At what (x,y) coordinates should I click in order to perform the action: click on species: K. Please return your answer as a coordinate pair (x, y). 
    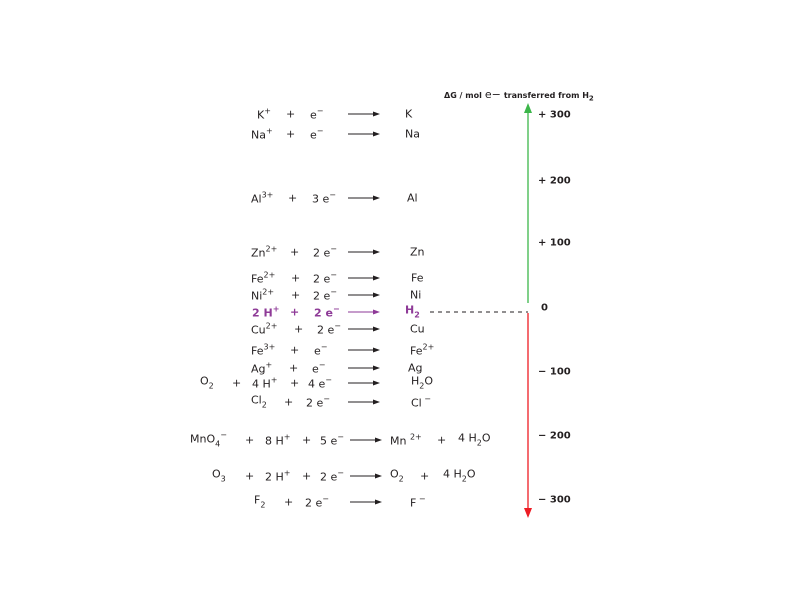
    Looking at the image, I should click on (409, 114).